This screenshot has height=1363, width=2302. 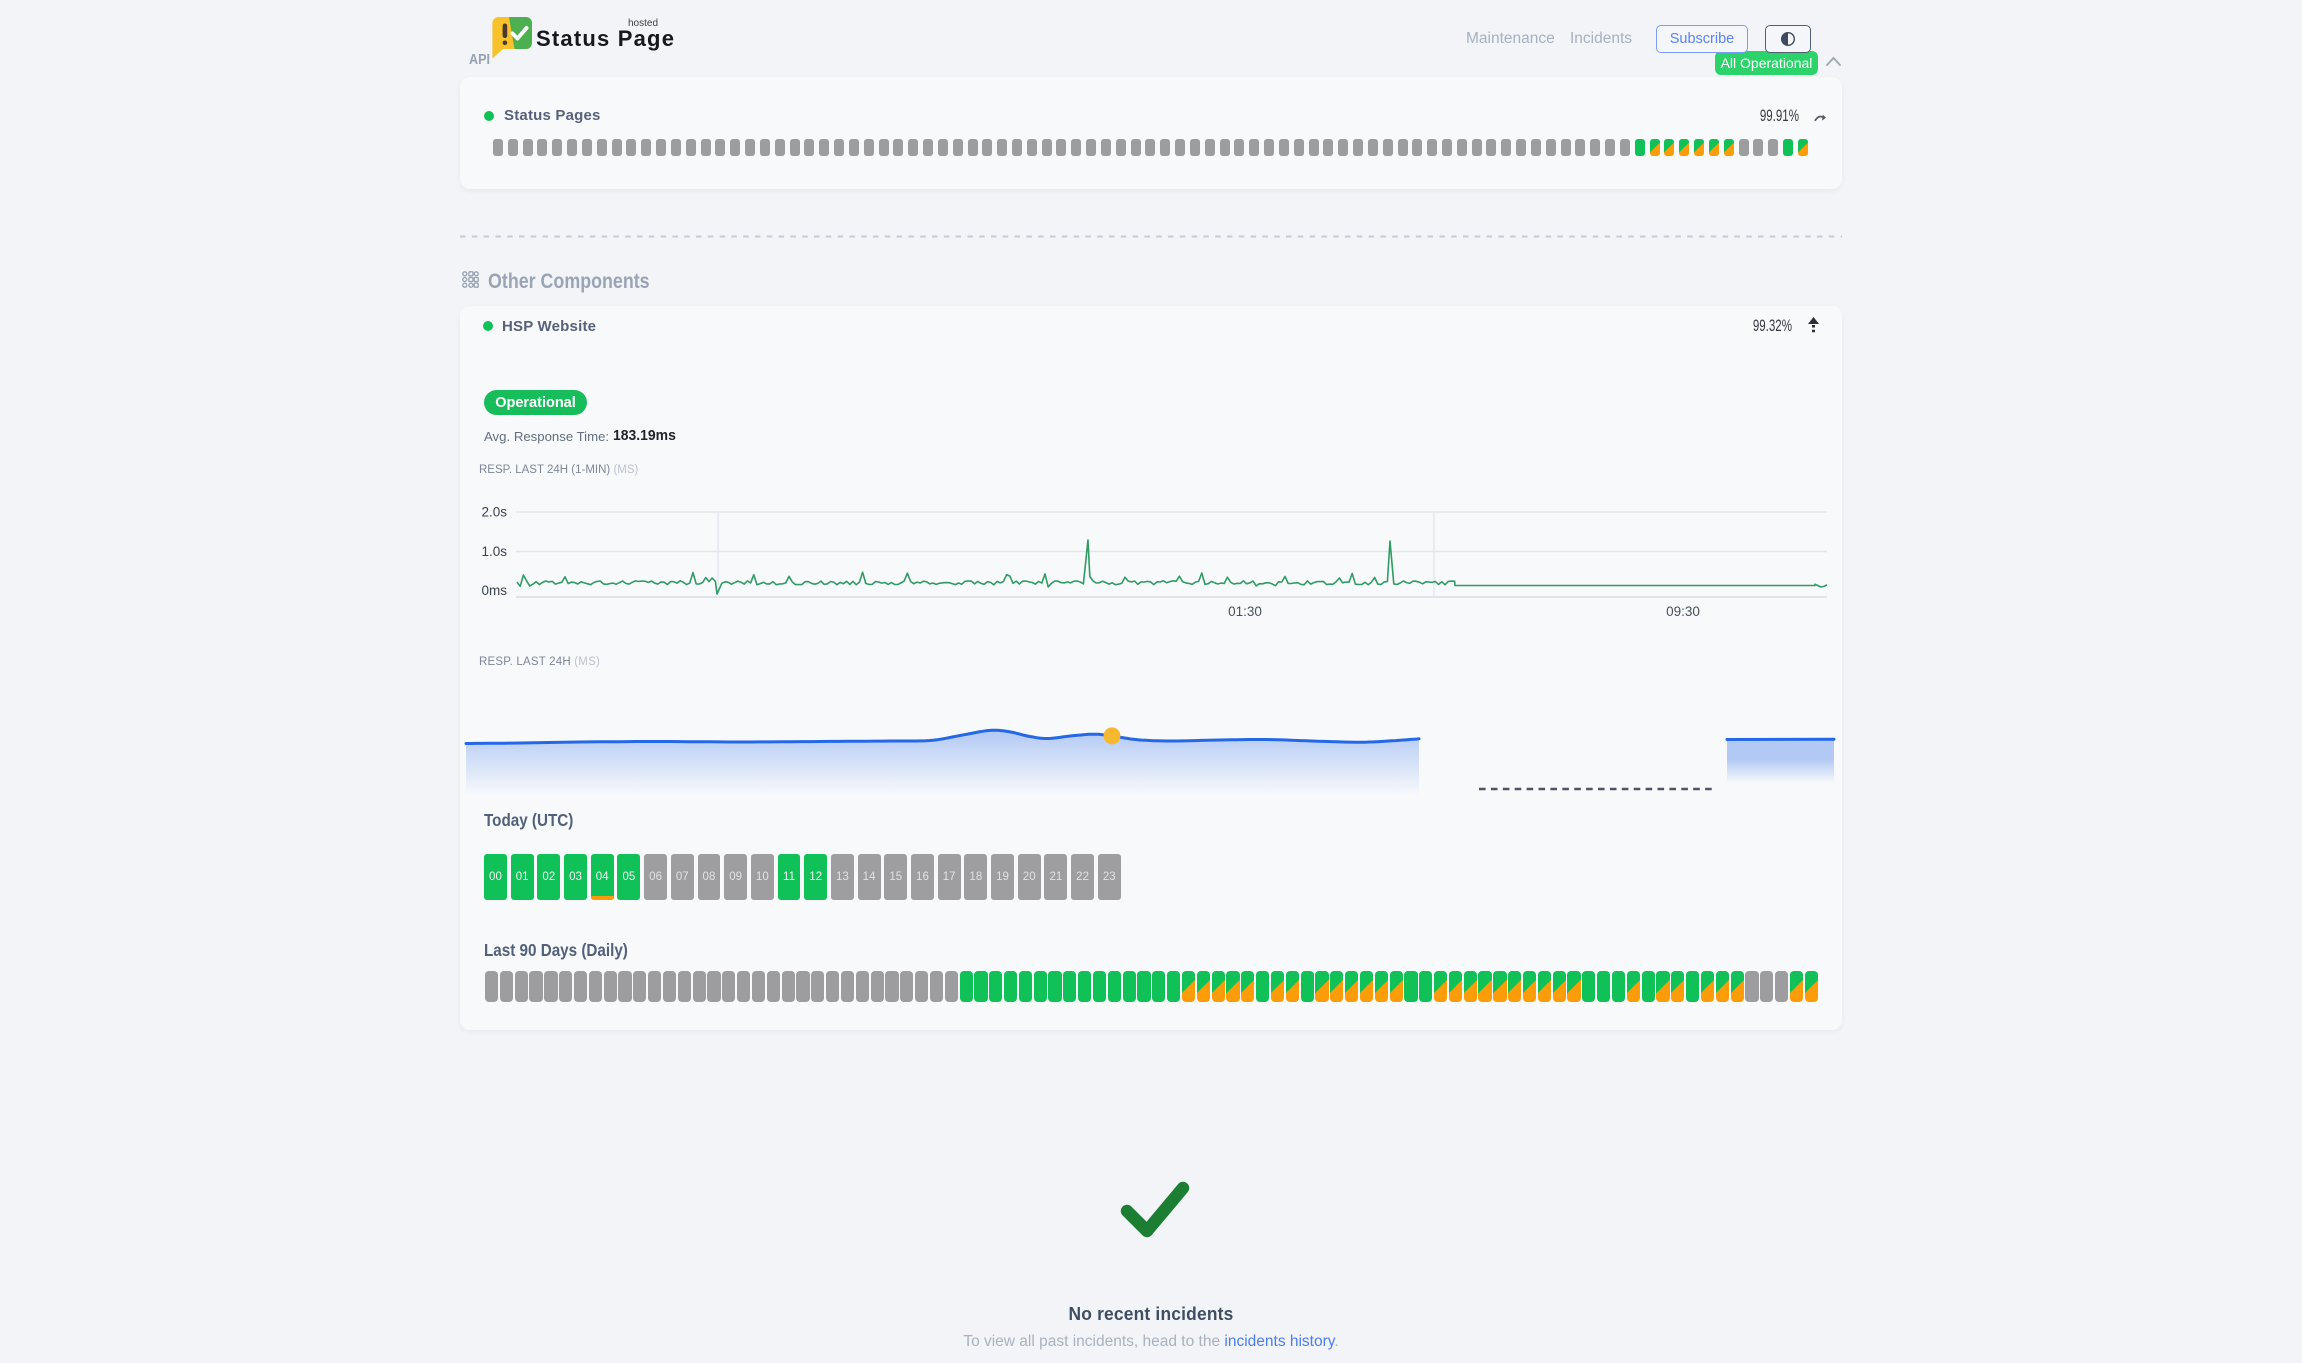 What do you see at coordinates (494, 551) in the screenshot?
I see `svg-text: 1.0s` at bounding box center [494, 551].